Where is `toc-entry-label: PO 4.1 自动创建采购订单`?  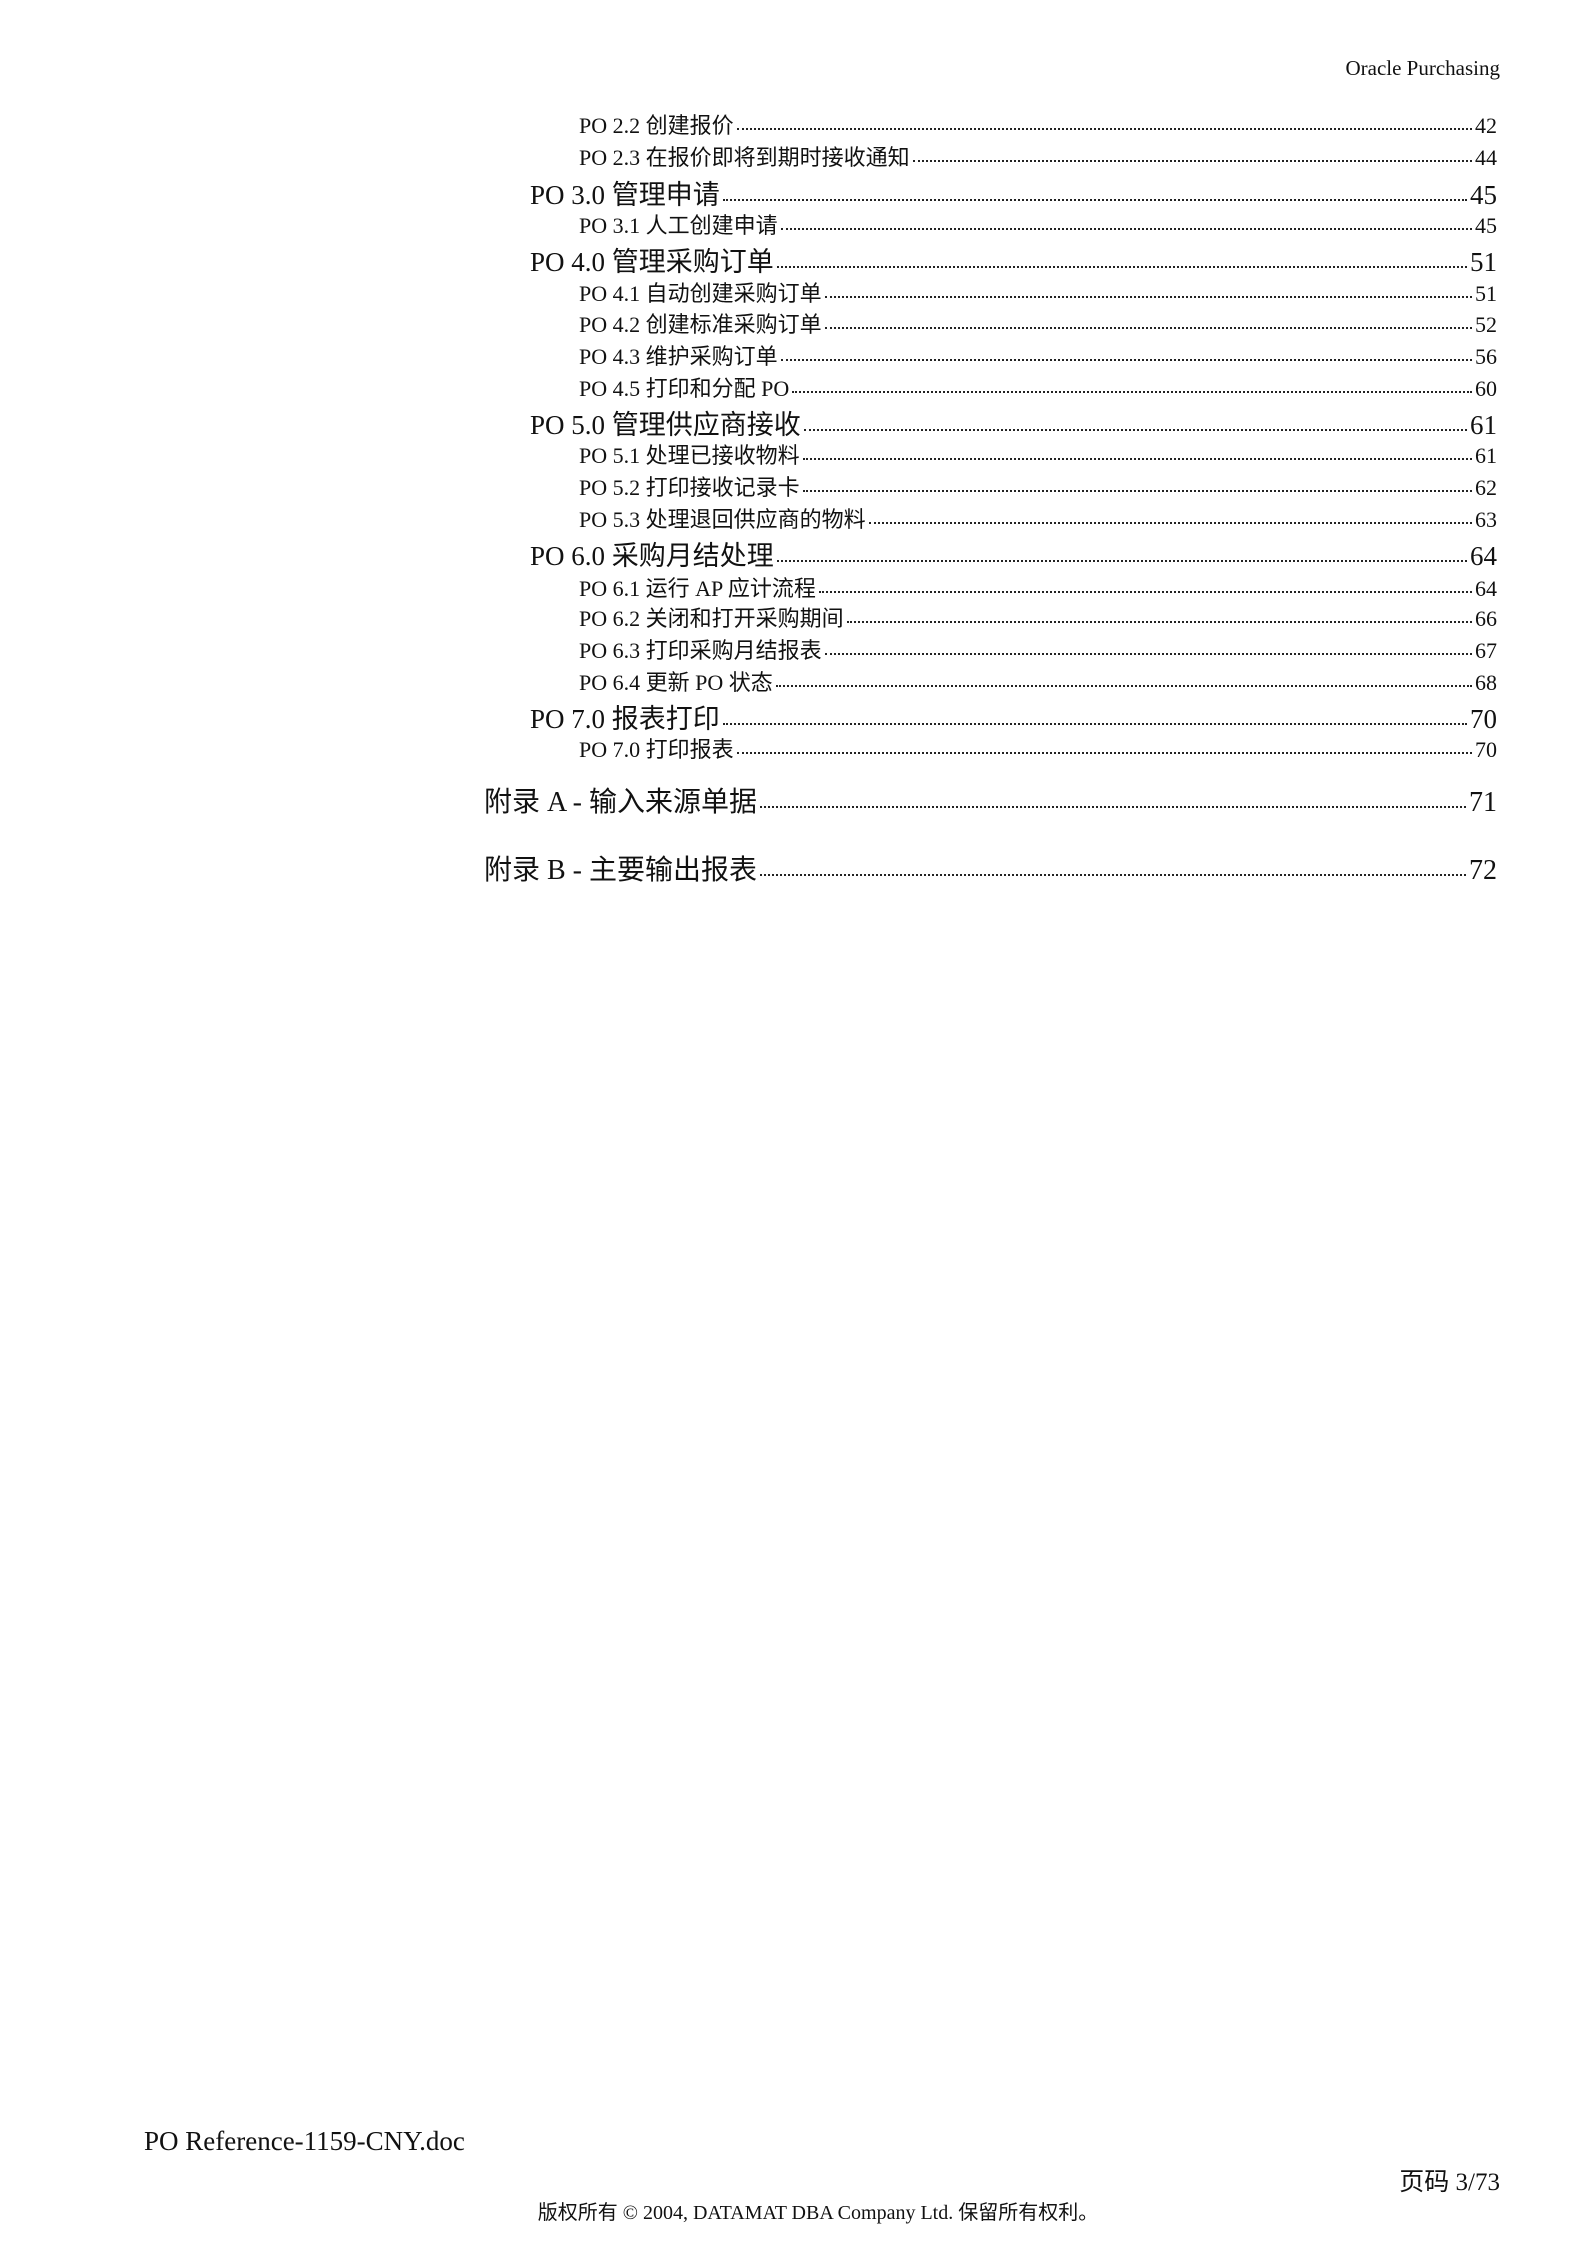 toc-entry-label: PO 4.1 自动创建采购订单 is located at coordinates (700, 293).